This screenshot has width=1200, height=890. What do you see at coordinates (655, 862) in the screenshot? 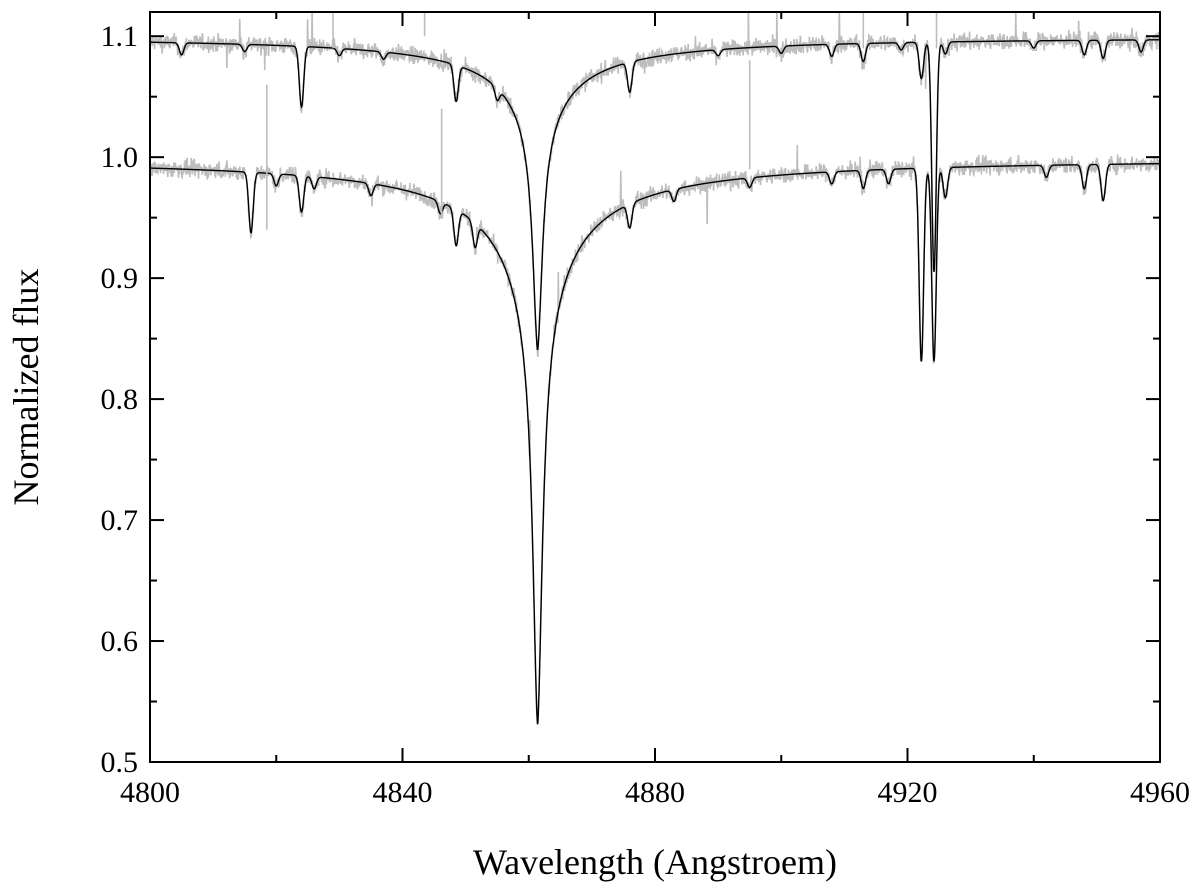
I see `x-axis-title: Wavelength (Angstroem)` at bounding box center [655, 862].